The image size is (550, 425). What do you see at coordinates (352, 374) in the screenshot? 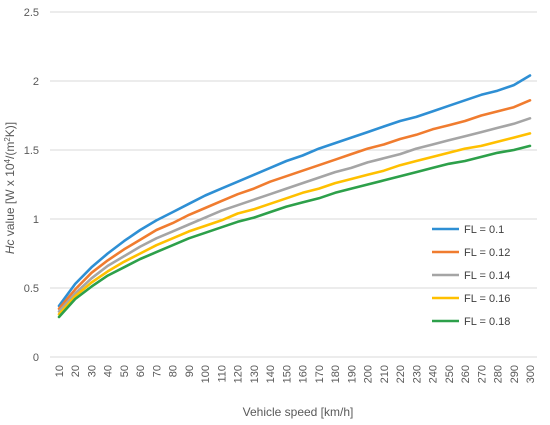
I see `x-tick-label: 190` at bounding box center [352, 374].